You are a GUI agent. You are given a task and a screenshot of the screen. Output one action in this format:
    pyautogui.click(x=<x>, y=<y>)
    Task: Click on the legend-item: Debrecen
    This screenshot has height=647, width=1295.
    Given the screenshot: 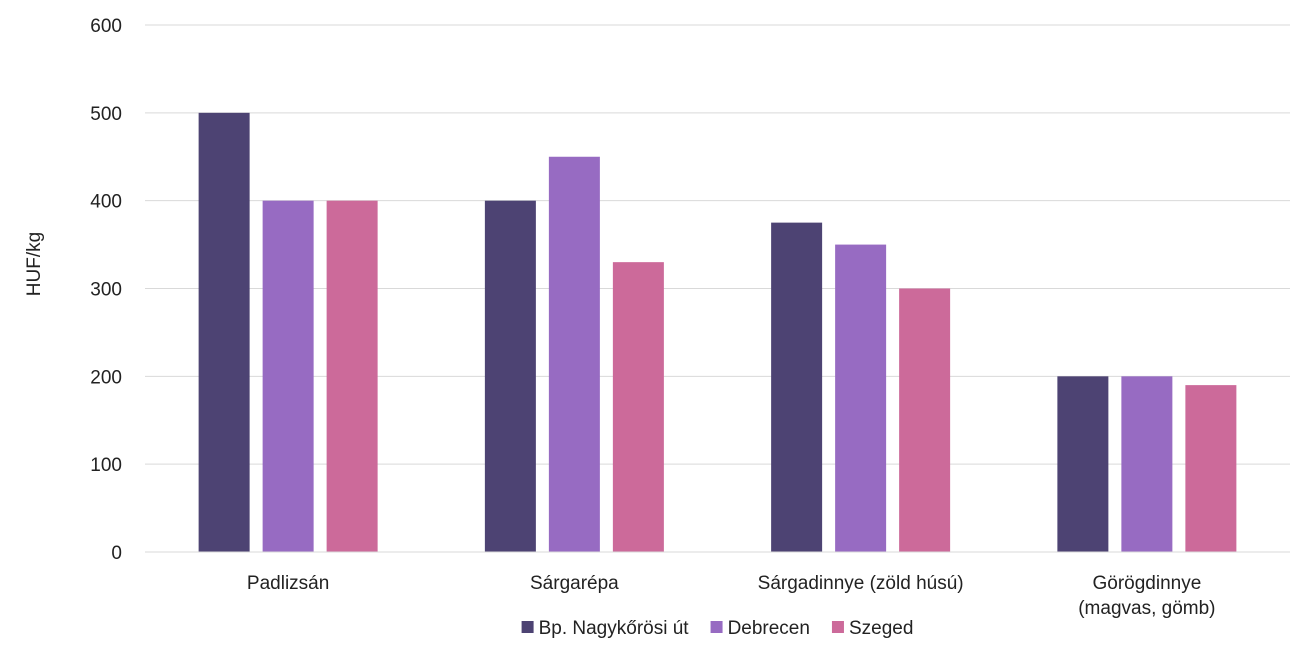 What is the action you would take?
    pyautogui.click(x=760, y=628)
    